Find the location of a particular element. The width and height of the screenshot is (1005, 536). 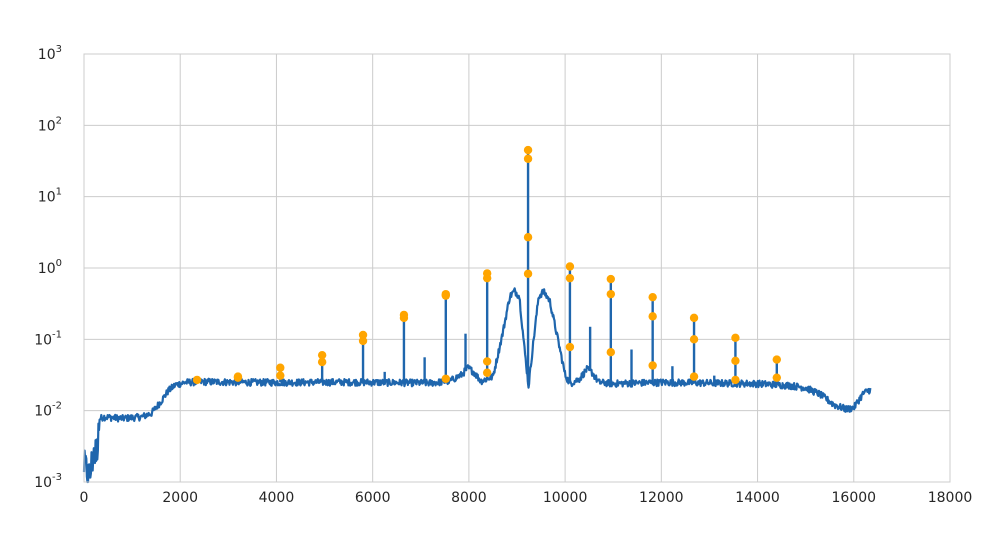

x-tick-label: 0 is located at coordinates (84, 498).